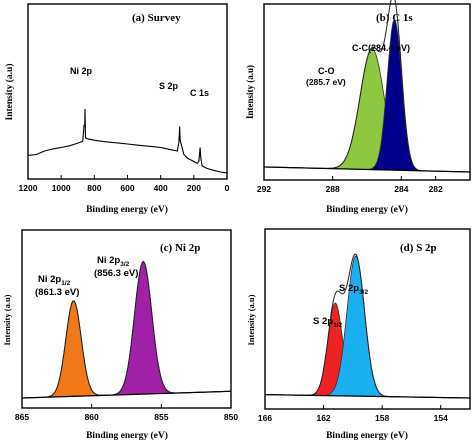 Image resolution: width=474 pixels, height=445 pixels. What do you see at coordinates (28, 188) in the screenshot?
I see `survey-x-tick-label: 1200` at bounding box center [28, 188].